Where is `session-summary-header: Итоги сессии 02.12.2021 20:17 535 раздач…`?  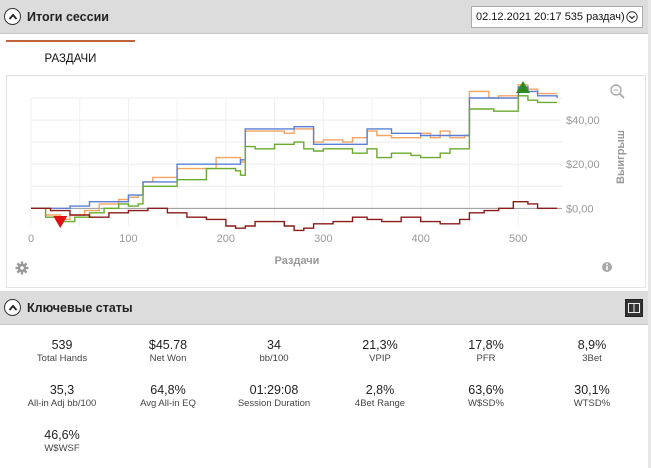
session-summary-header: Итоги сессии 02.12.2021 20:17 535 раздач… is located at coordinates (325, 17).